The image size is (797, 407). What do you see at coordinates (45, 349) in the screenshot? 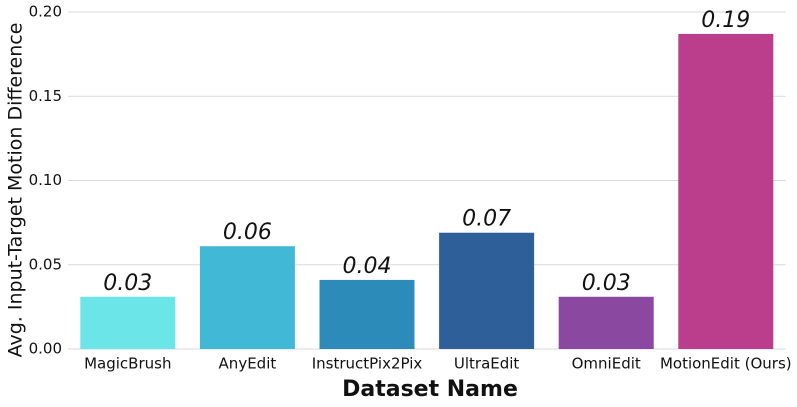
I see `y-tick-label: 0.00` at bounding box center [45, 349].